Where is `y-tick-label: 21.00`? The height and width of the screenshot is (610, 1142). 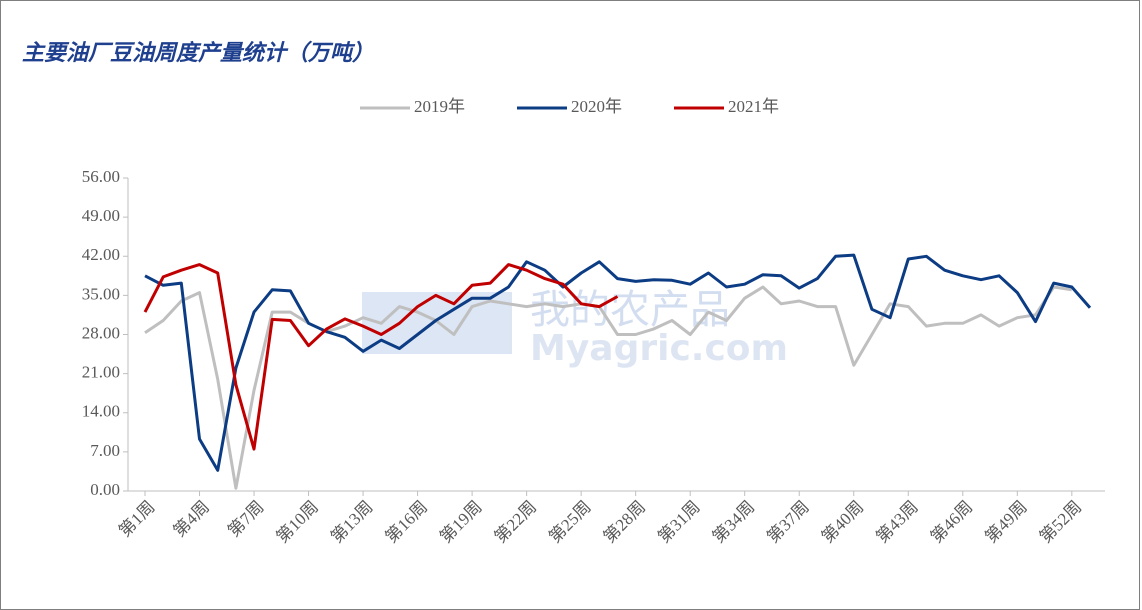 y-tick-label: 21.00 is located at coordinates (101, 372).